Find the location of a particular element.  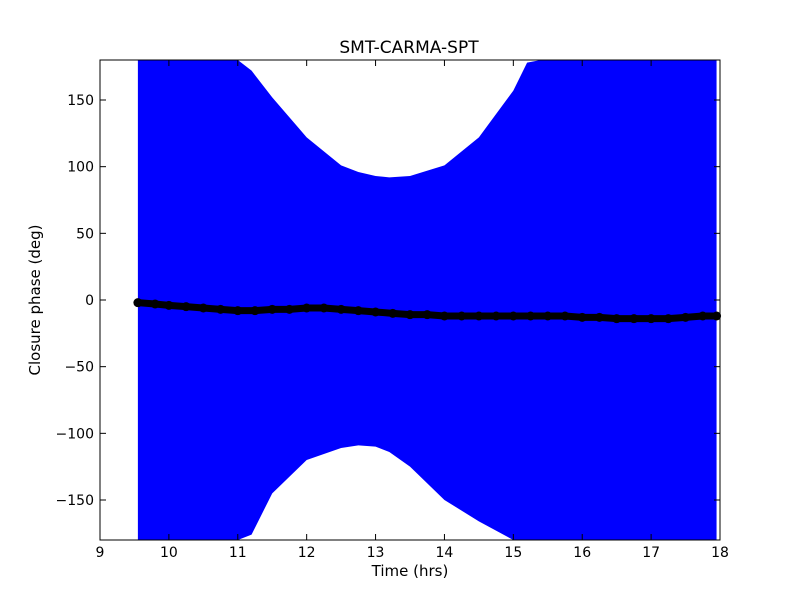

y-tick-label: 50 is located at coordinates (85, 234).